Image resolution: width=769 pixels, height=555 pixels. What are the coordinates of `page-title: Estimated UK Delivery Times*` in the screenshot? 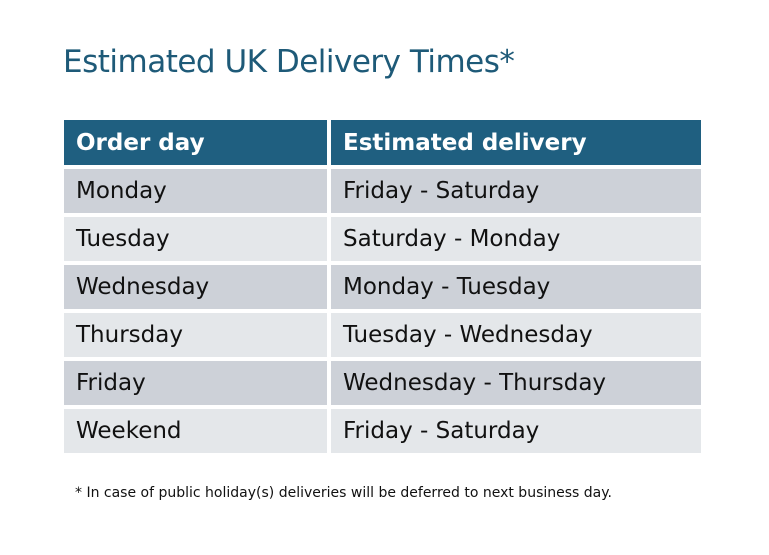 It's located at (289, 62).